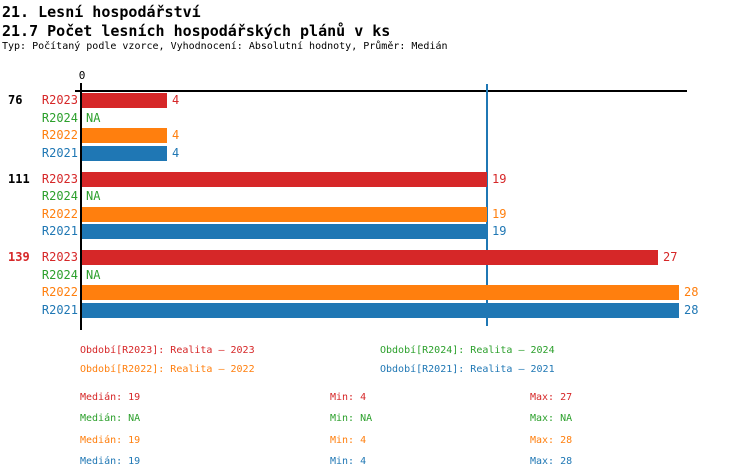 Image resolution: width=750 pixels, height=476 pixels. What do you see at coordinates (381, 91) in the screenshot?
I see `x-axis-line` at bounding box center [381, 91].